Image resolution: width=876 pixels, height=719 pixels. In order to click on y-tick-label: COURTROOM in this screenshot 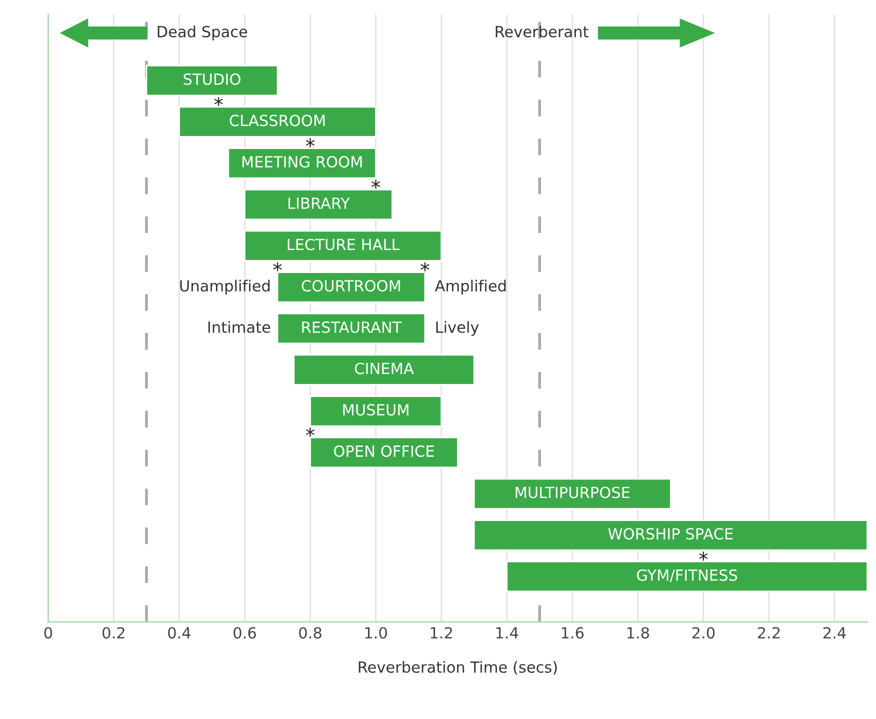, I will do `click(351, 286)`.